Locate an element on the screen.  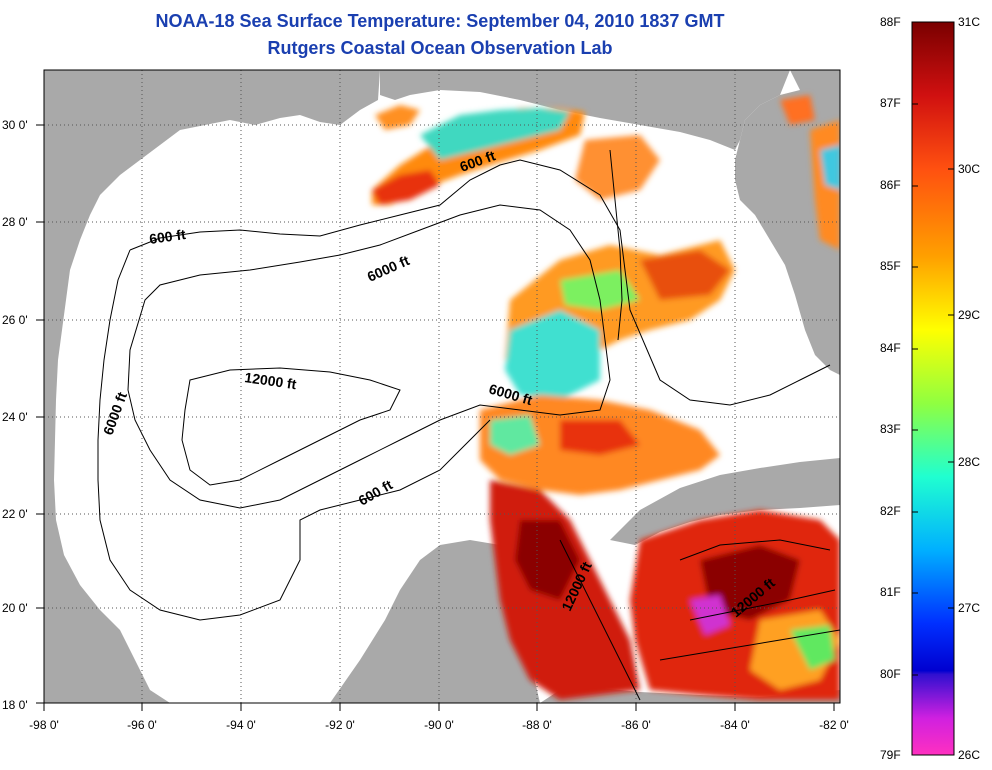
y-tick-label: 28 0' is located at coordinates (15, 222).